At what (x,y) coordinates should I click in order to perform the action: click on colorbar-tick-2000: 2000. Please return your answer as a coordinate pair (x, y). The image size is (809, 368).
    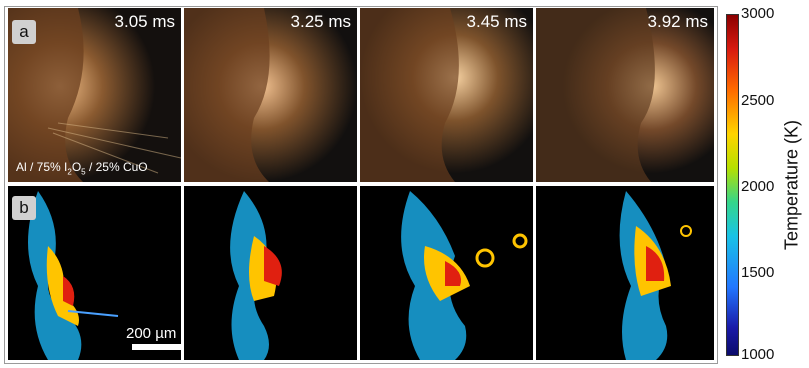
    Looking at the image, I should click on (758, 186).